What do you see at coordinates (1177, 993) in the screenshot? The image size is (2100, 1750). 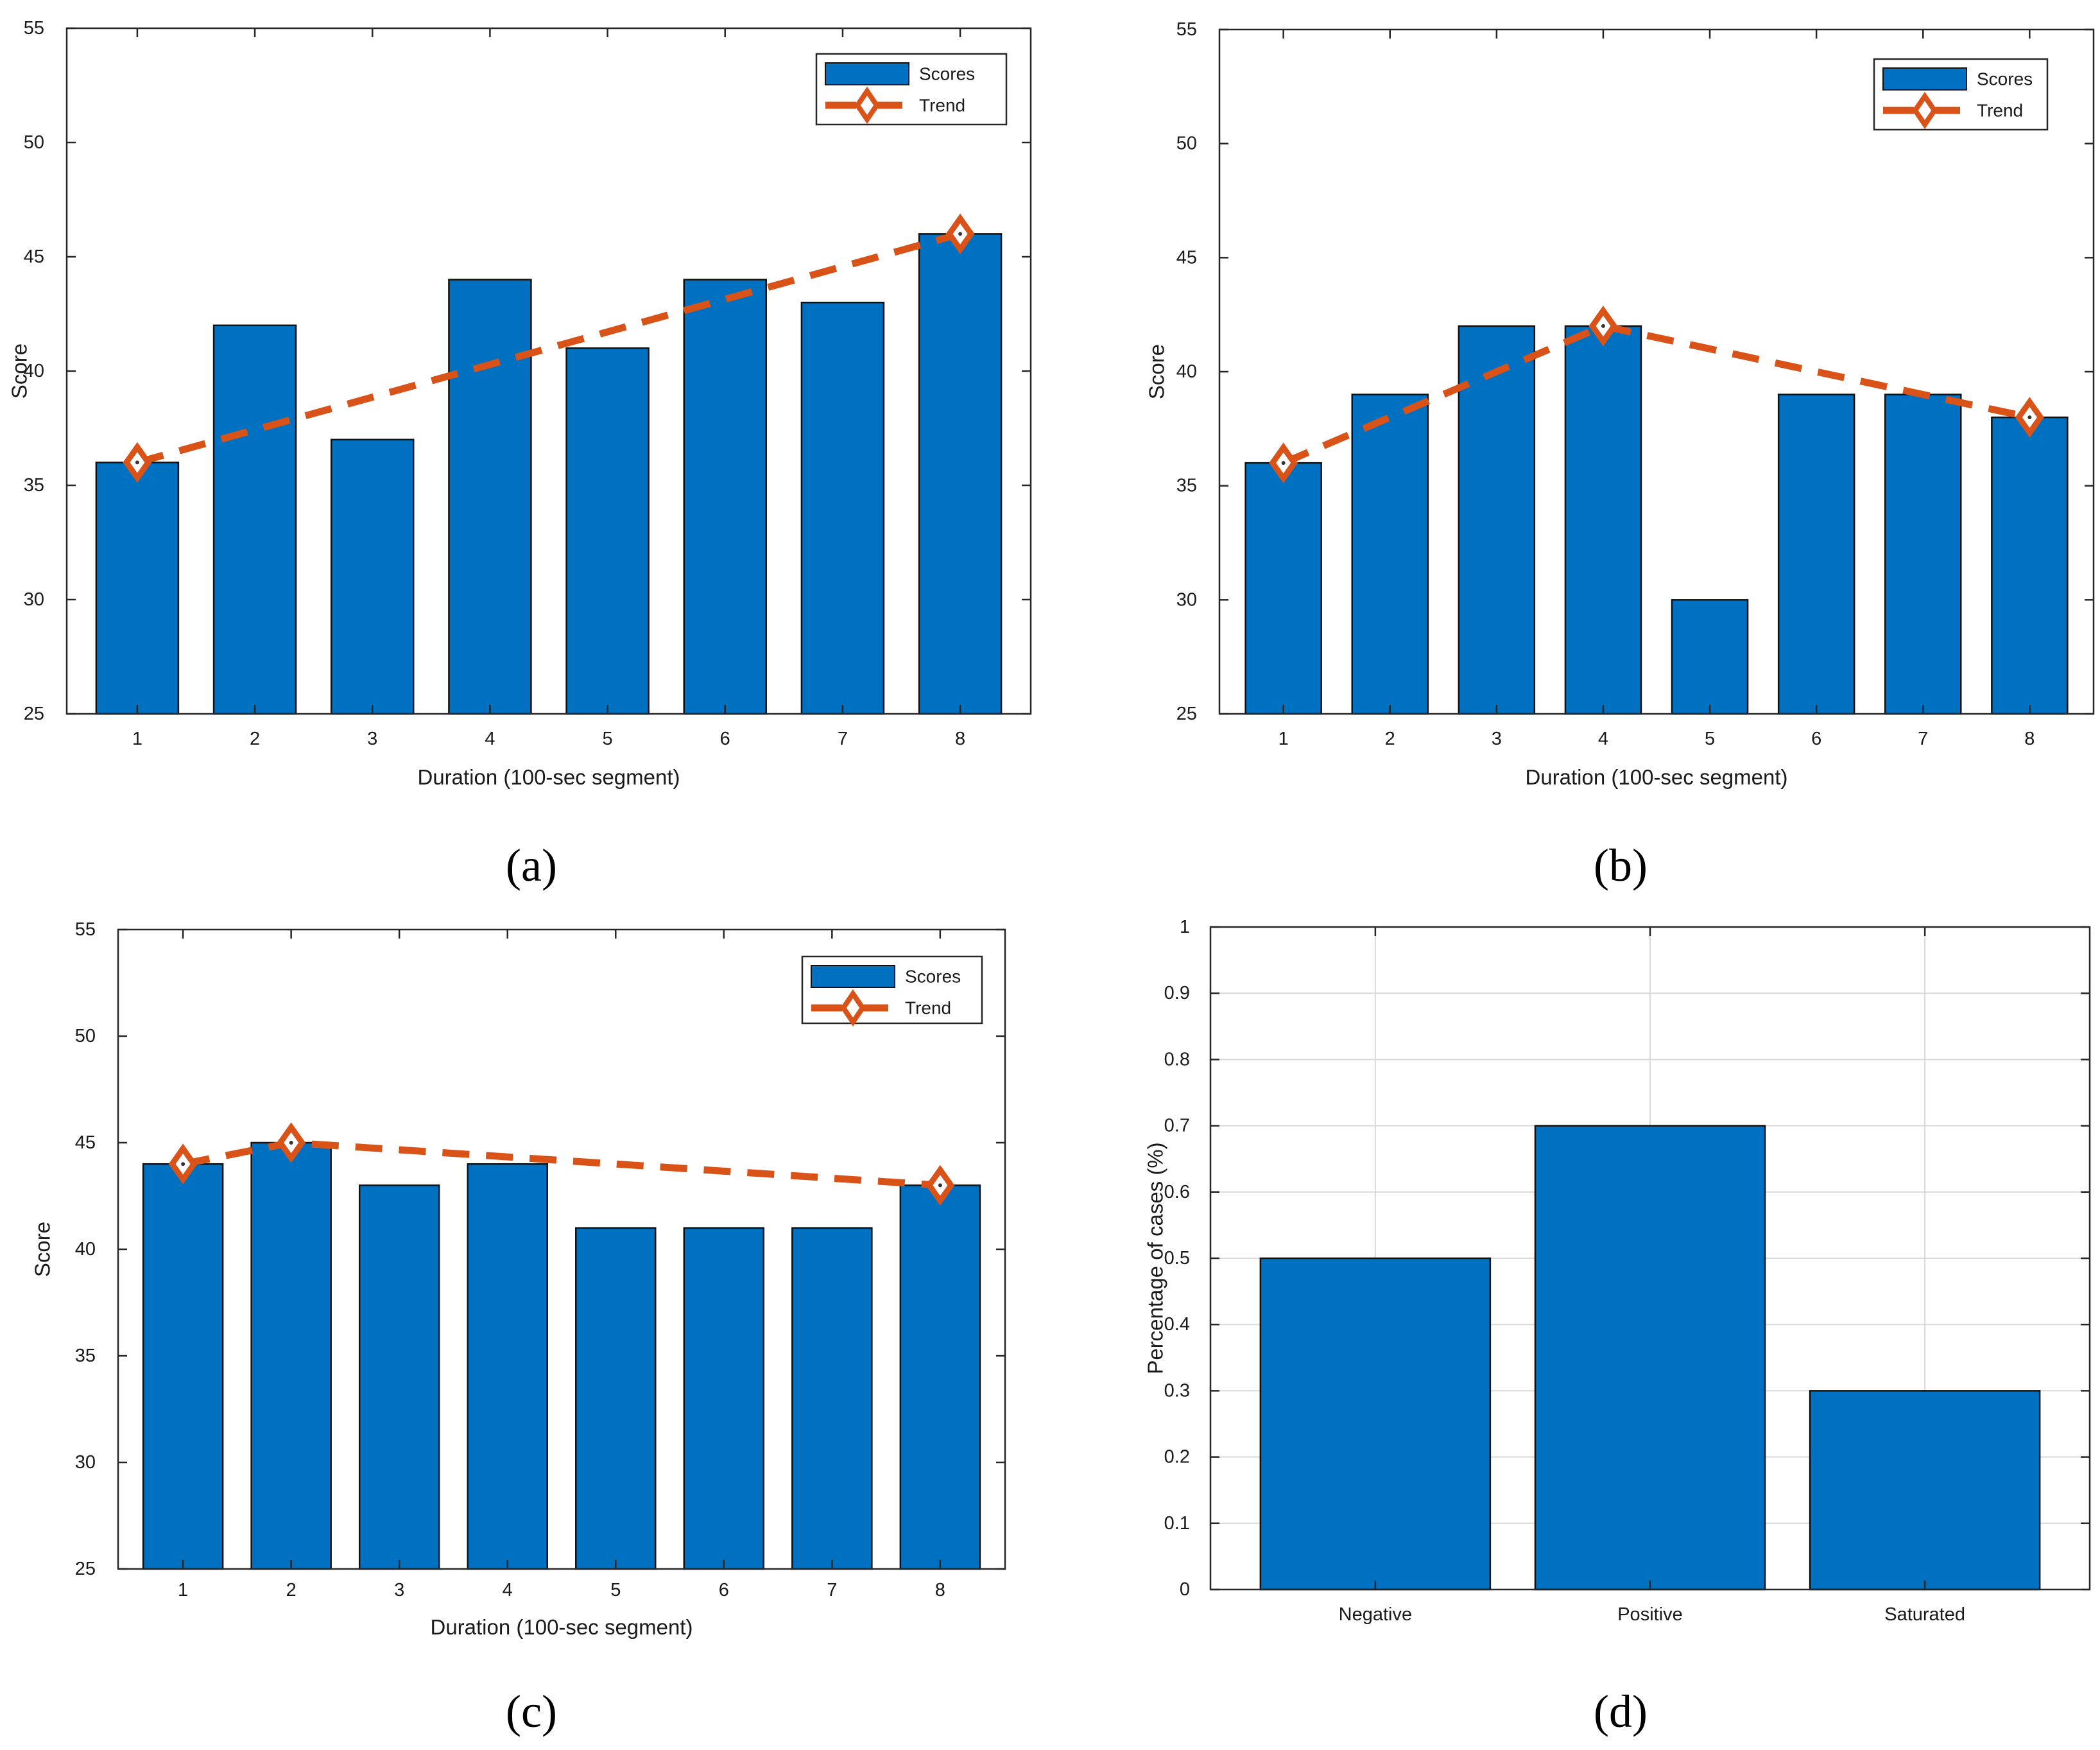 I see `y-tick-label: 0.9` at bounding box center [1177, 993].